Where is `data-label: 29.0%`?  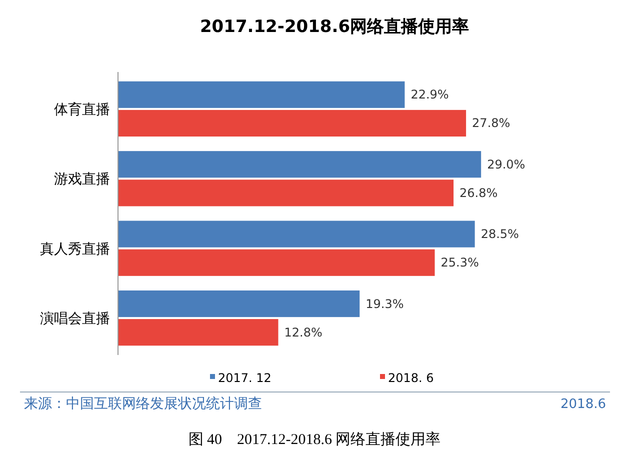 data-label: 29.0% is located at coordinates (506, 164).